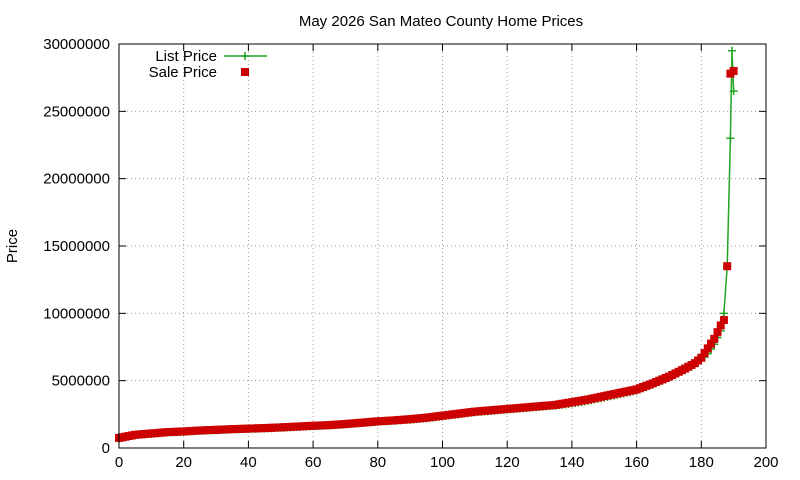 The image size is (800, 480). I want to click on y-tick-label: 20000000, so click(76, 179).